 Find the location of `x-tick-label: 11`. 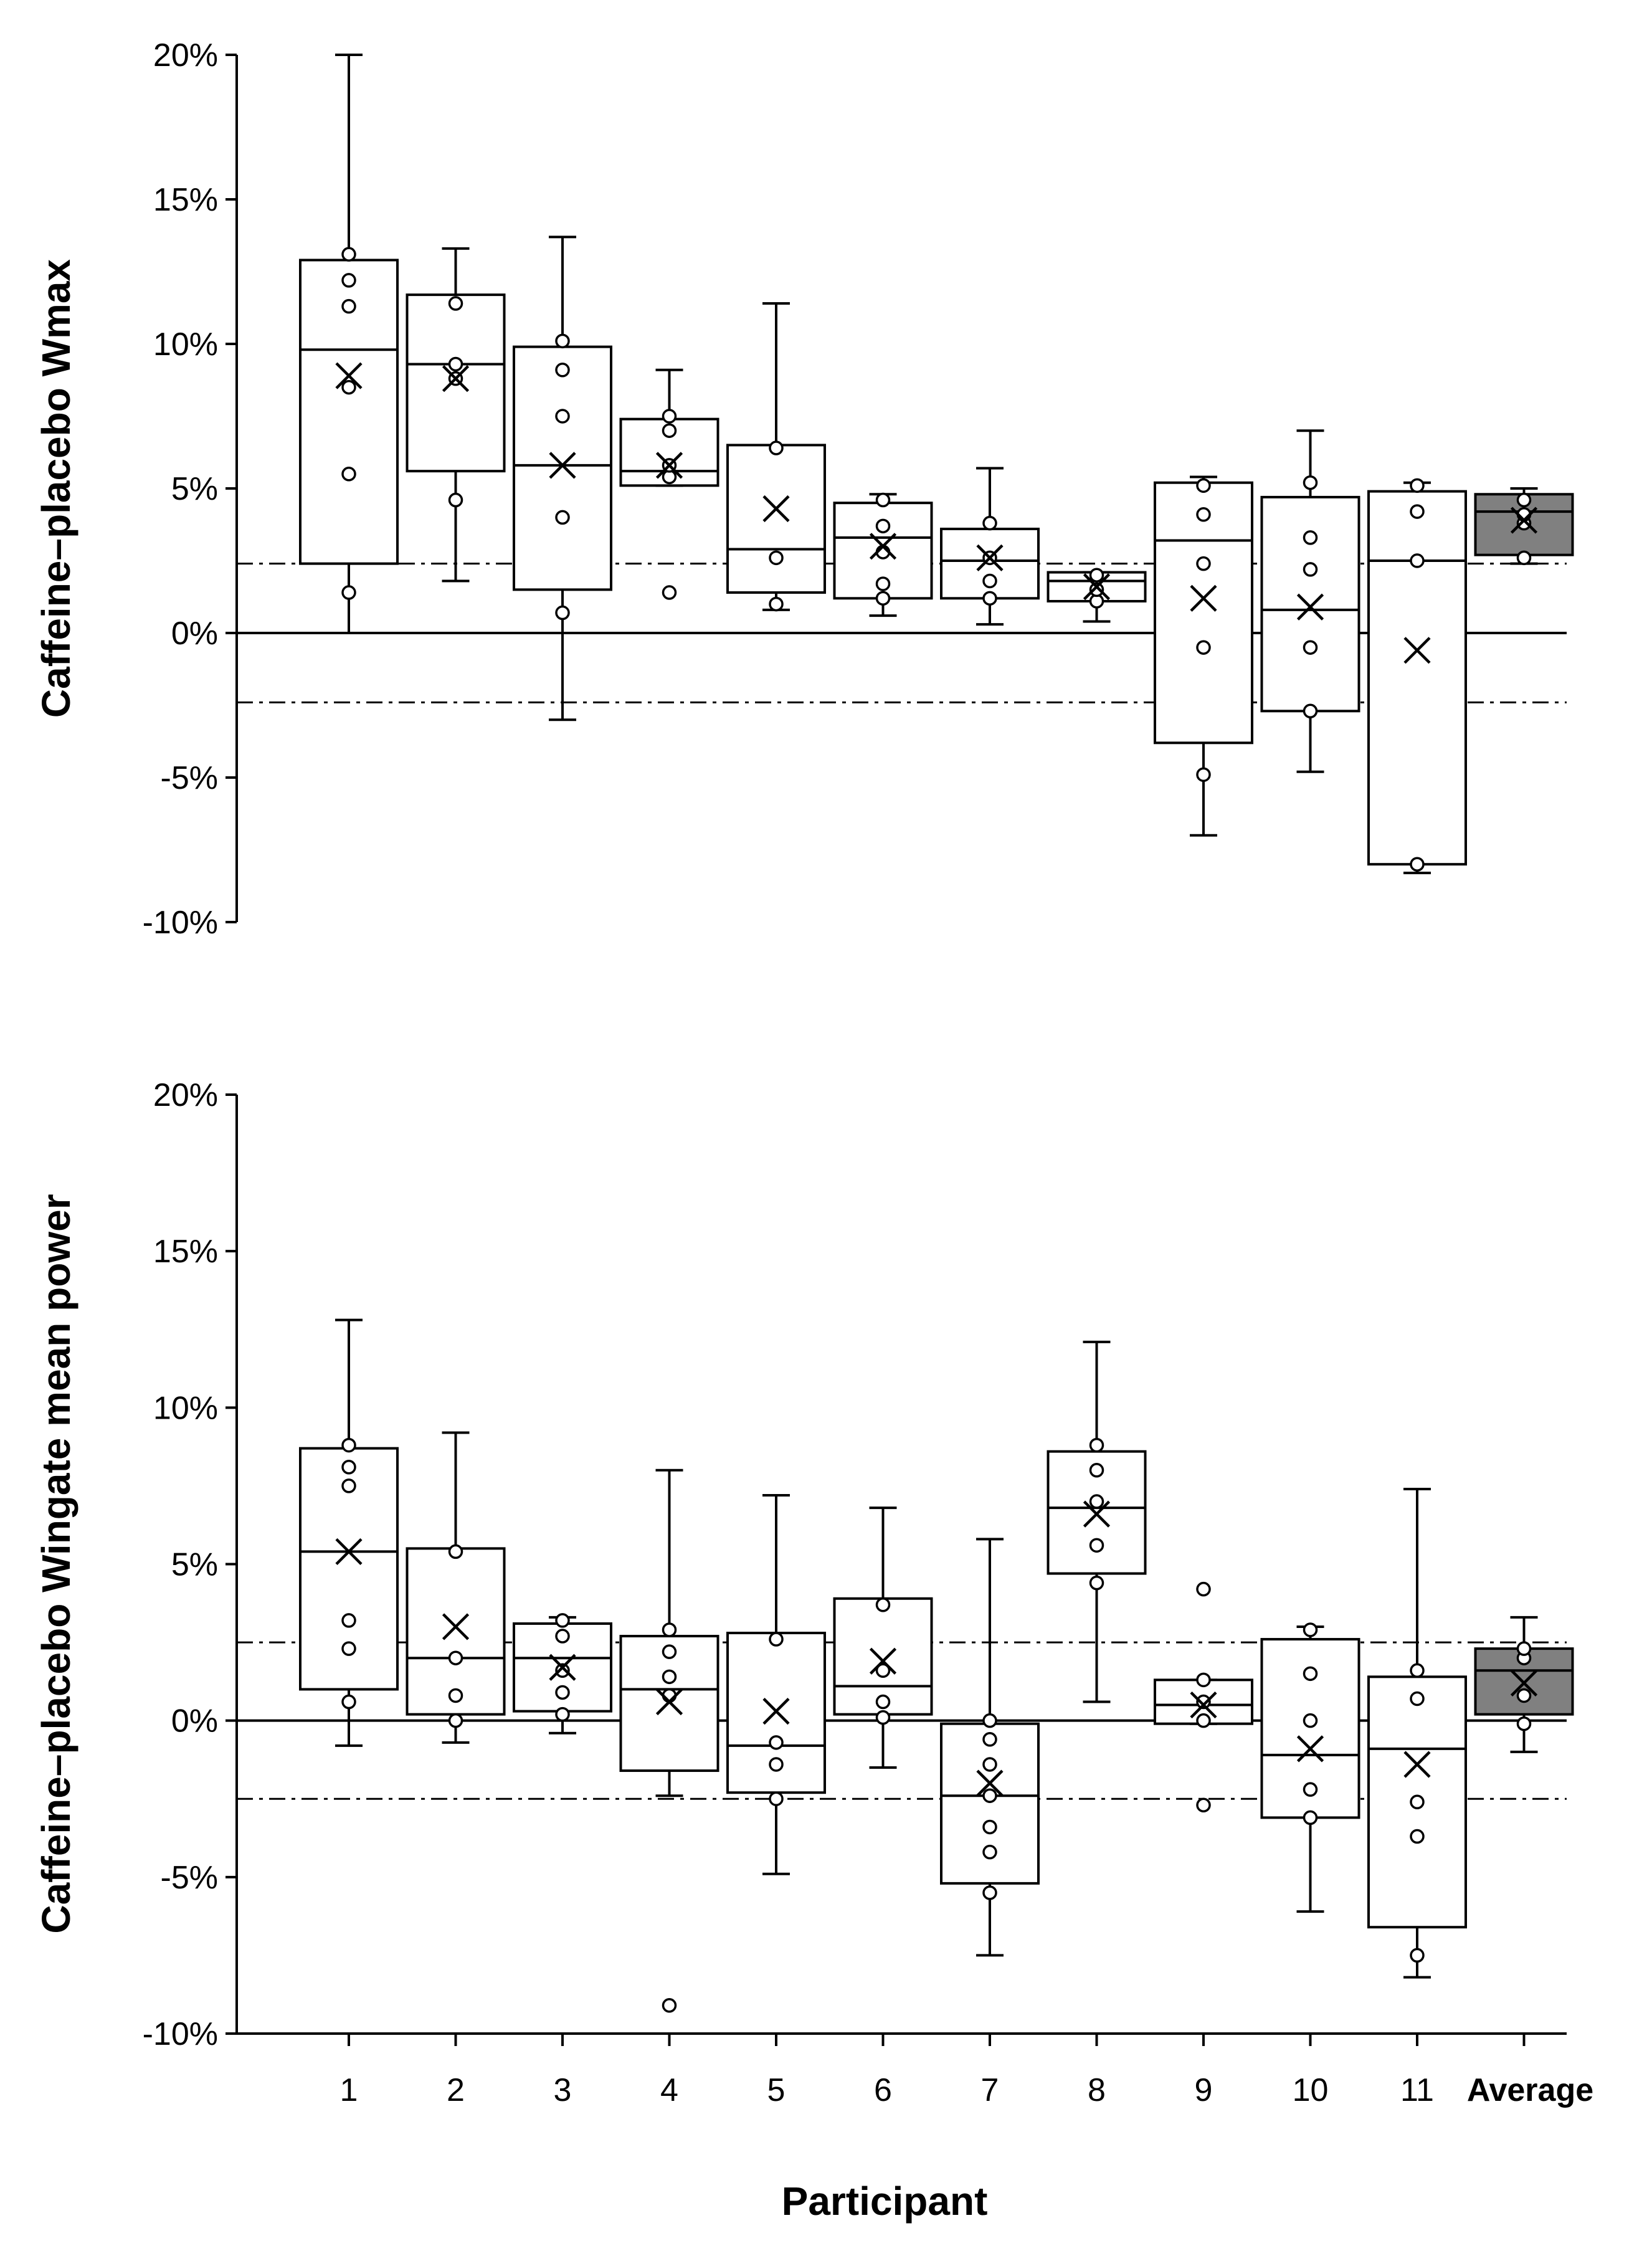

x-tick-label: 11 is located at coordinates (1417, 2090).